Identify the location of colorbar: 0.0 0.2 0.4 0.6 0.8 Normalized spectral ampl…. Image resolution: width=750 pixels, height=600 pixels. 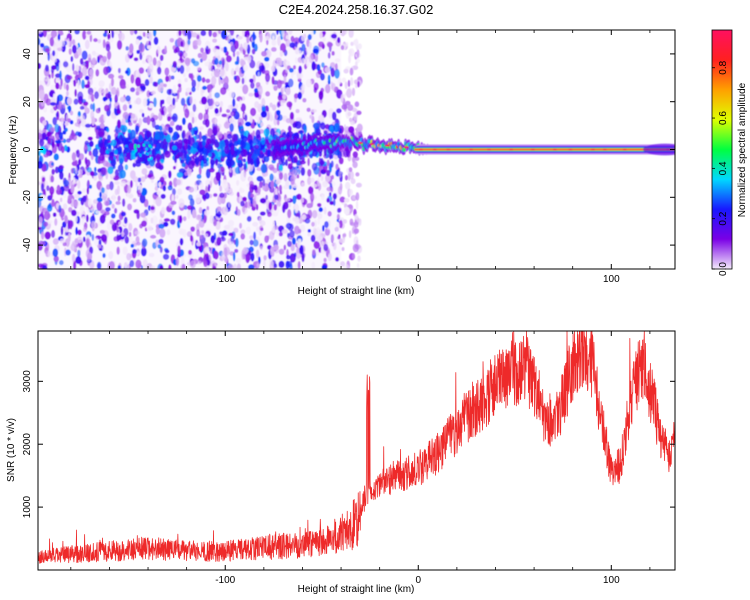
(729, 152).